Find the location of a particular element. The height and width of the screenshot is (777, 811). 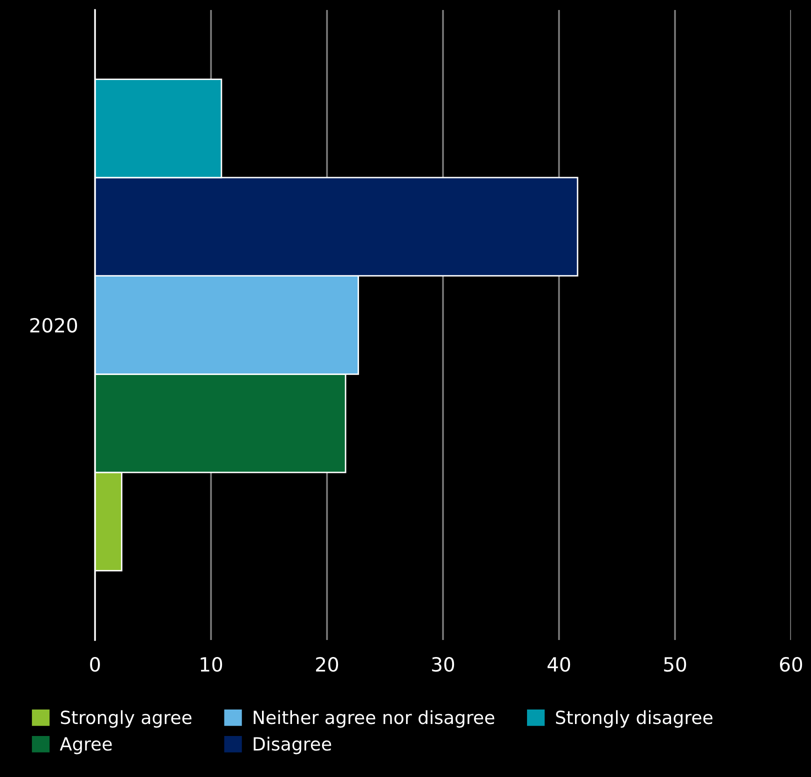

y-tick-label: 2020 is located at coordinates (54, 325).